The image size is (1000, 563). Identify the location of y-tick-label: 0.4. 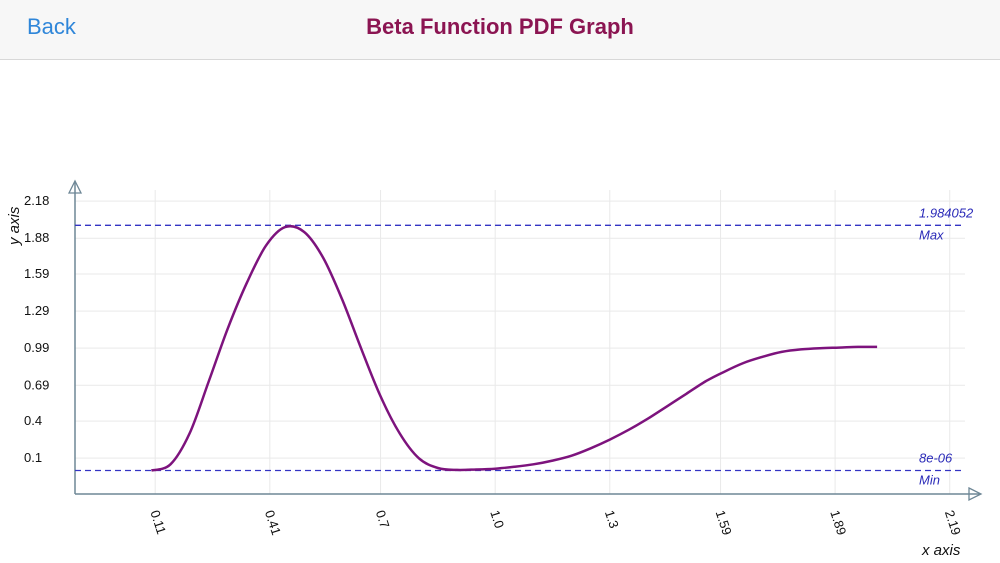
(33, 420).